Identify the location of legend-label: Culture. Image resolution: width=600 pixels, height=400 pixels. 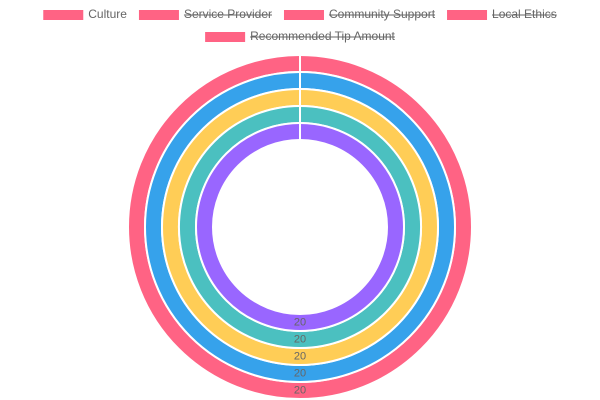
(107, 14).